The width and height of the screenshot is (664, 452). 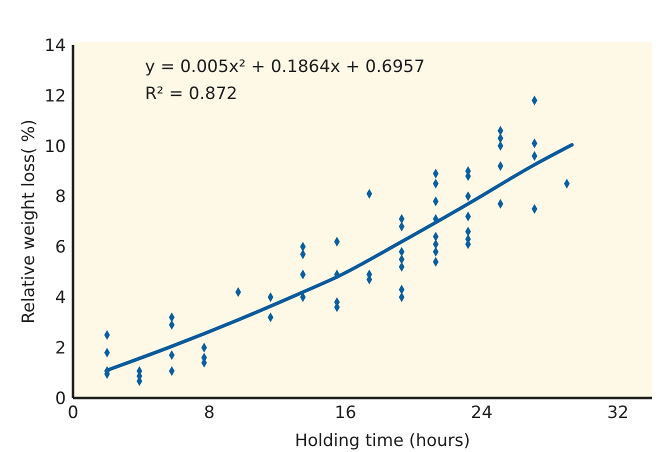 I want to click on x-tick-label: 0, so click(x=73, y=413).